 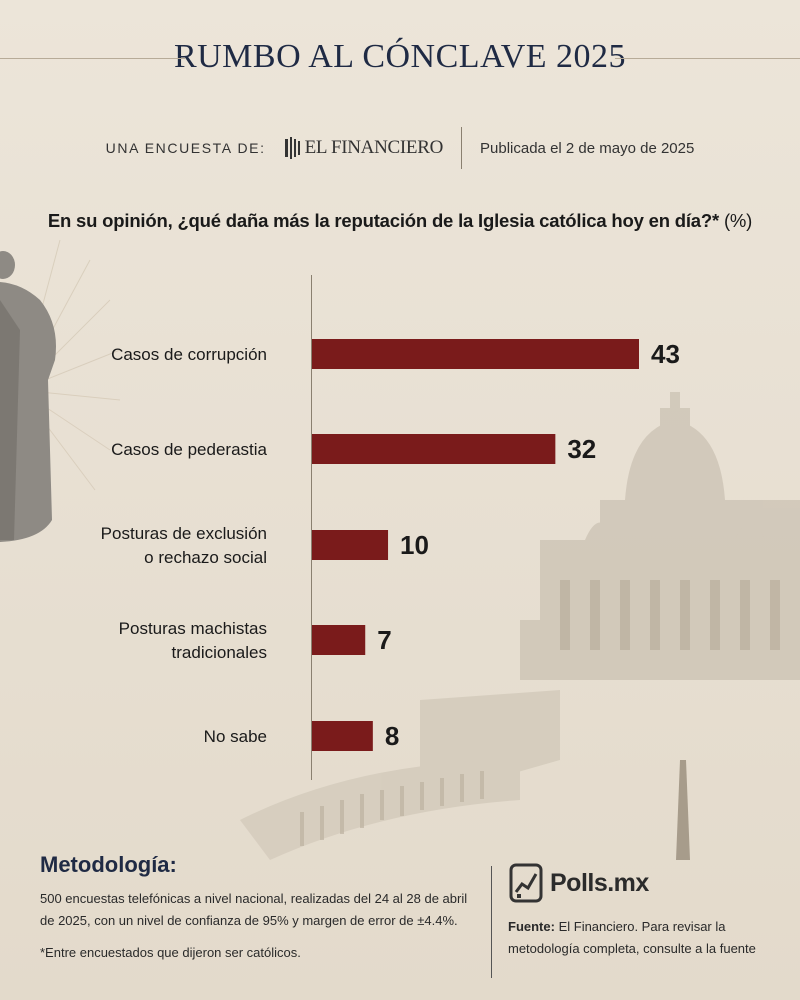 What do you see at coordinates (462, 148) in the screenshot?
I see `byline-divider` at bounding box center [462, 148].